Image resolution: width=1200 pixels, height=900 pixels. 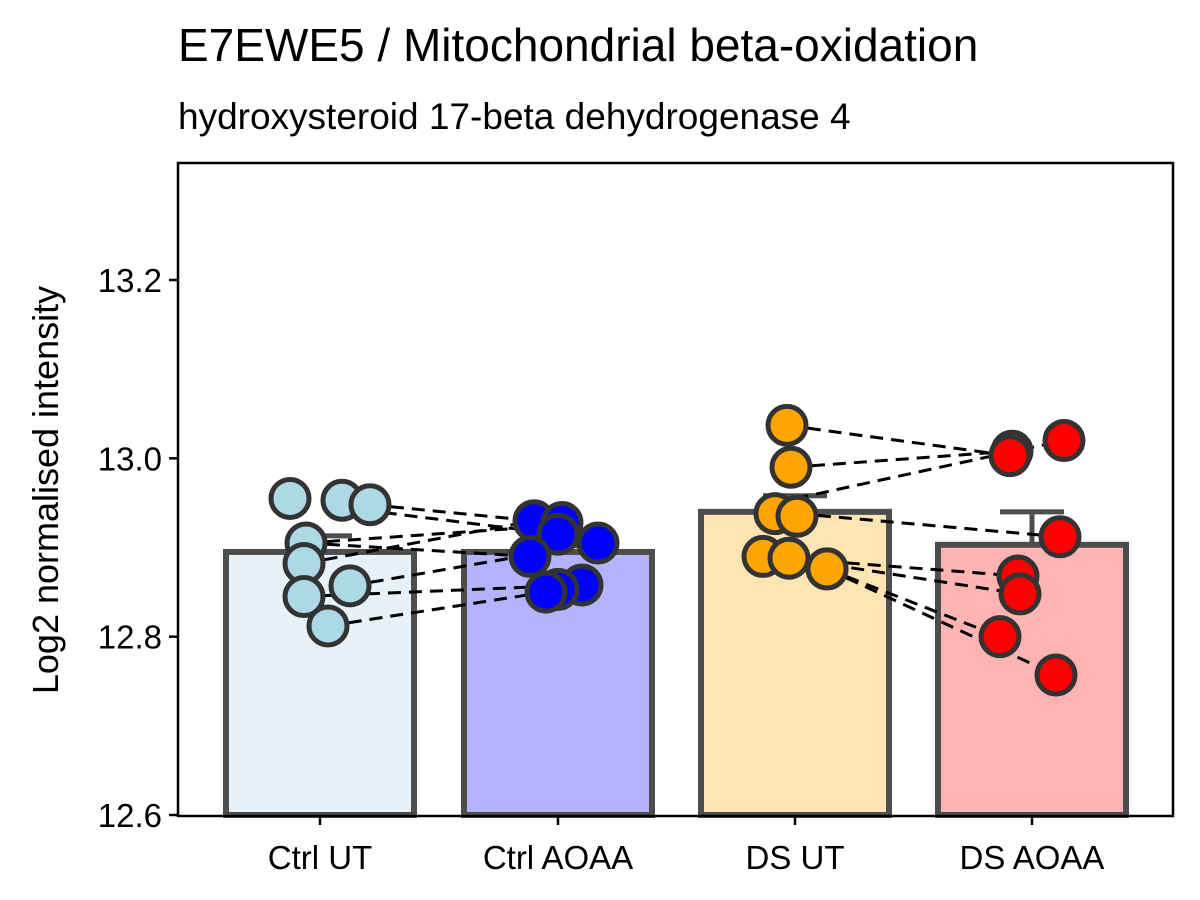 What do you see at coordinates (138, 548) in the screenshot?
I see `y-axis: 12.6 12.8 13.0 13.2` at bounding box center [138, 548].